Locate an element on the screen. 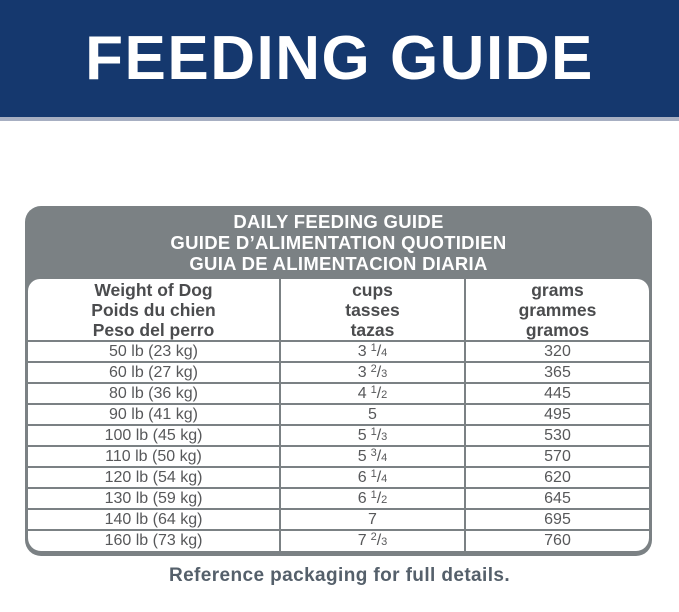 This screenshot has height=612, width=679. cups-cell: 5 3/4 is located at coordinates (372, 456).